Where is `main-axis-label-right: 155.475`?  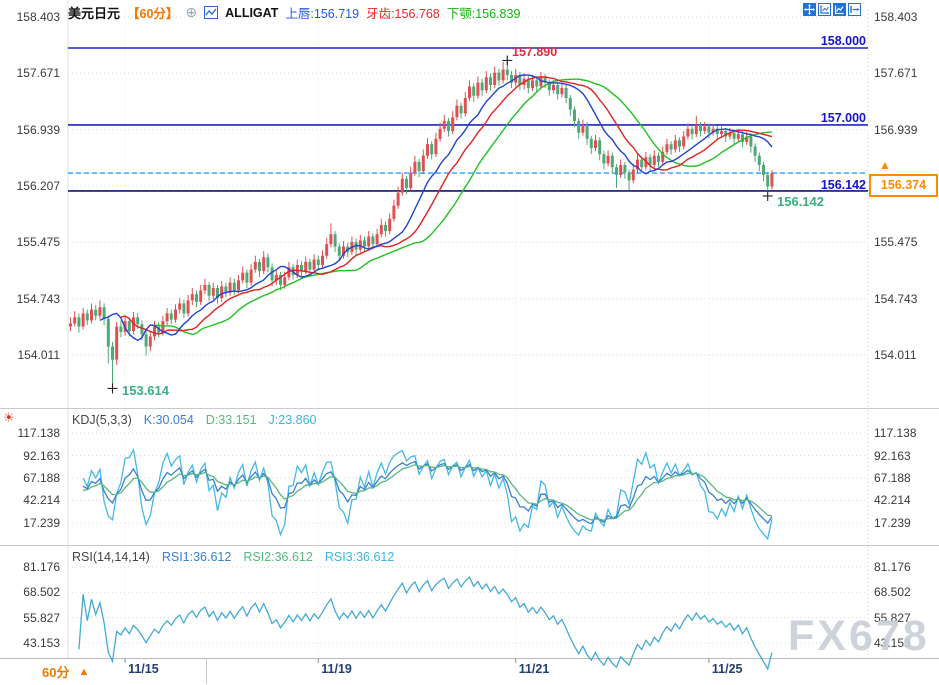
main-axis-label-right: 155.475 is located at coordinates (896, 242).